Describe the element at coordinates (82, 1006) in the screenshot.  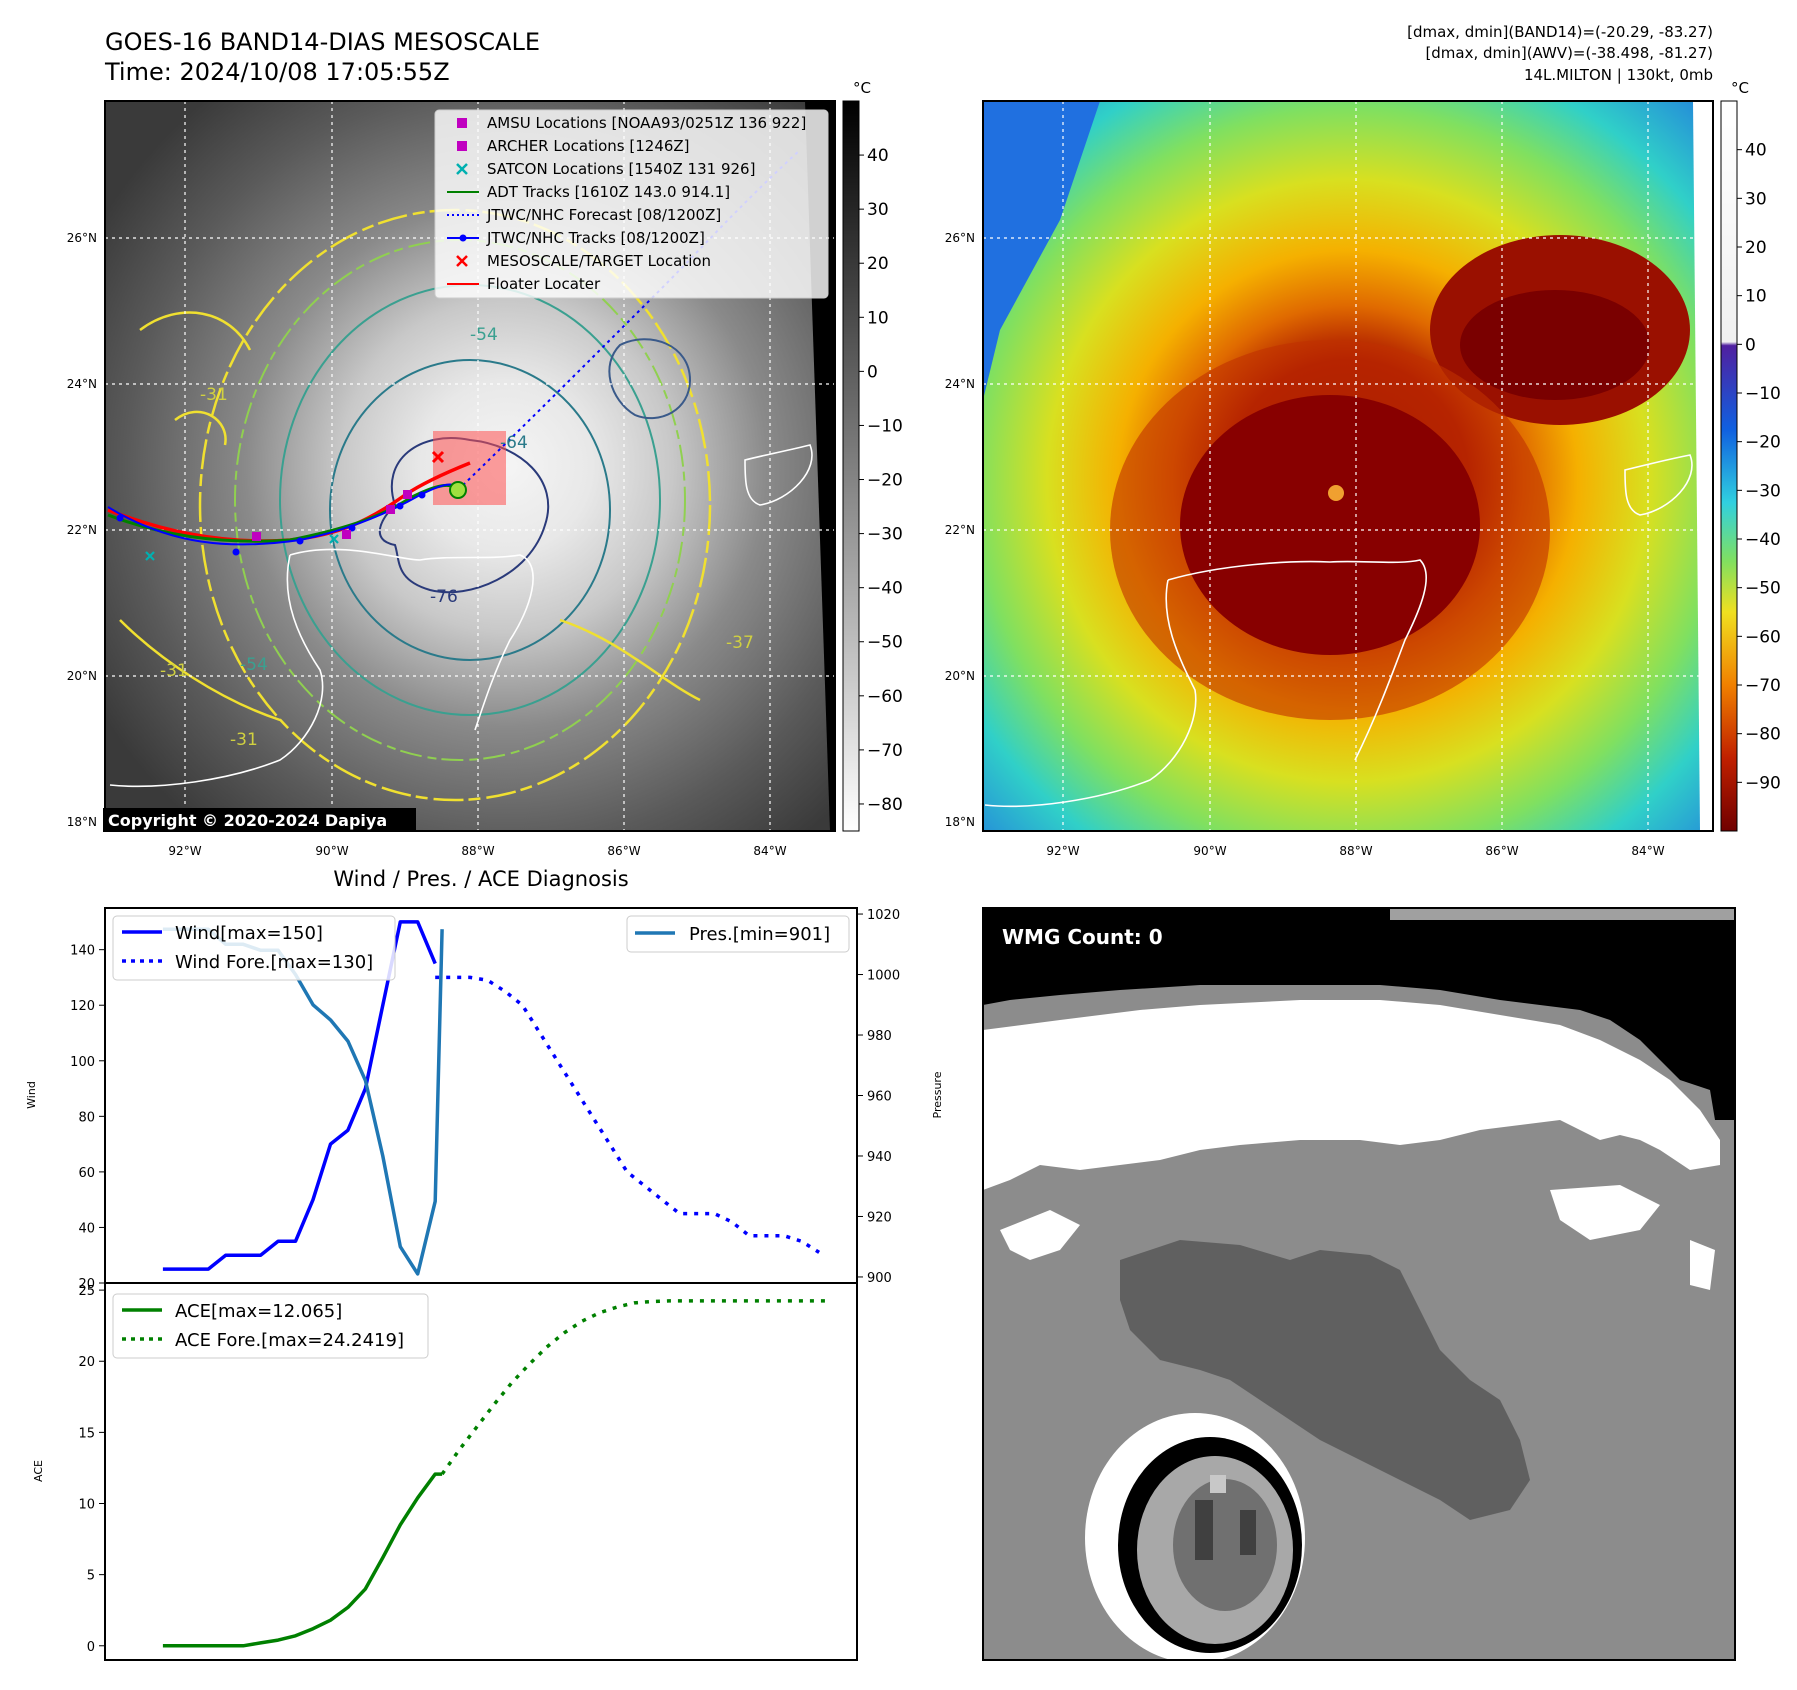
I see `wind-tick-label: 120` at that location.